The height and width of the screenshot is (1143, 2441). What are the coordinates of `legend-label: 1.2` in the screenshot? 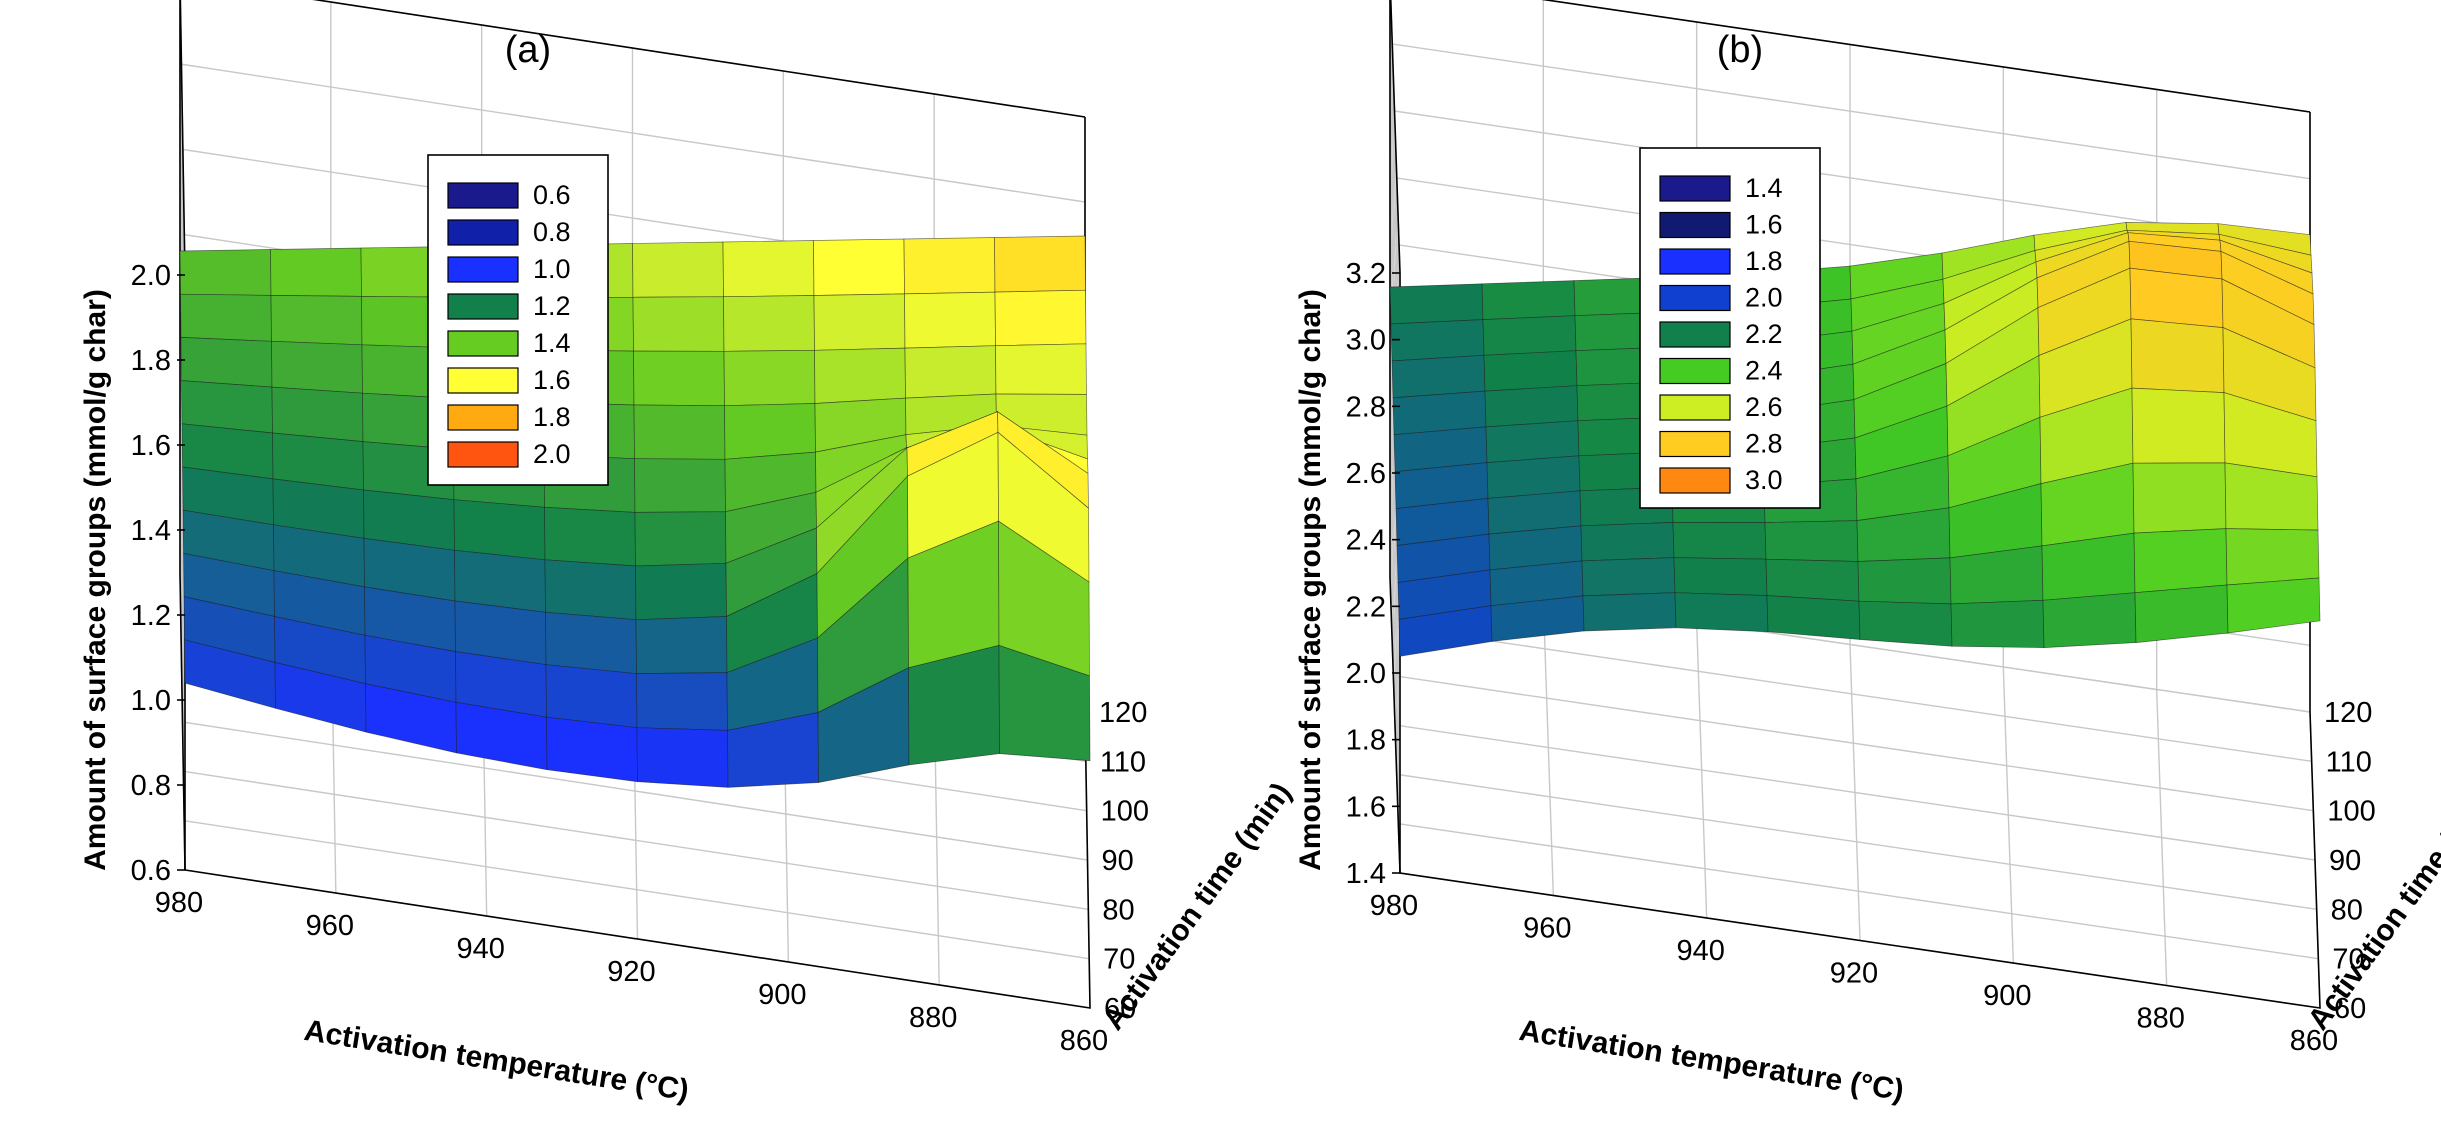 It's located at (552, 306).